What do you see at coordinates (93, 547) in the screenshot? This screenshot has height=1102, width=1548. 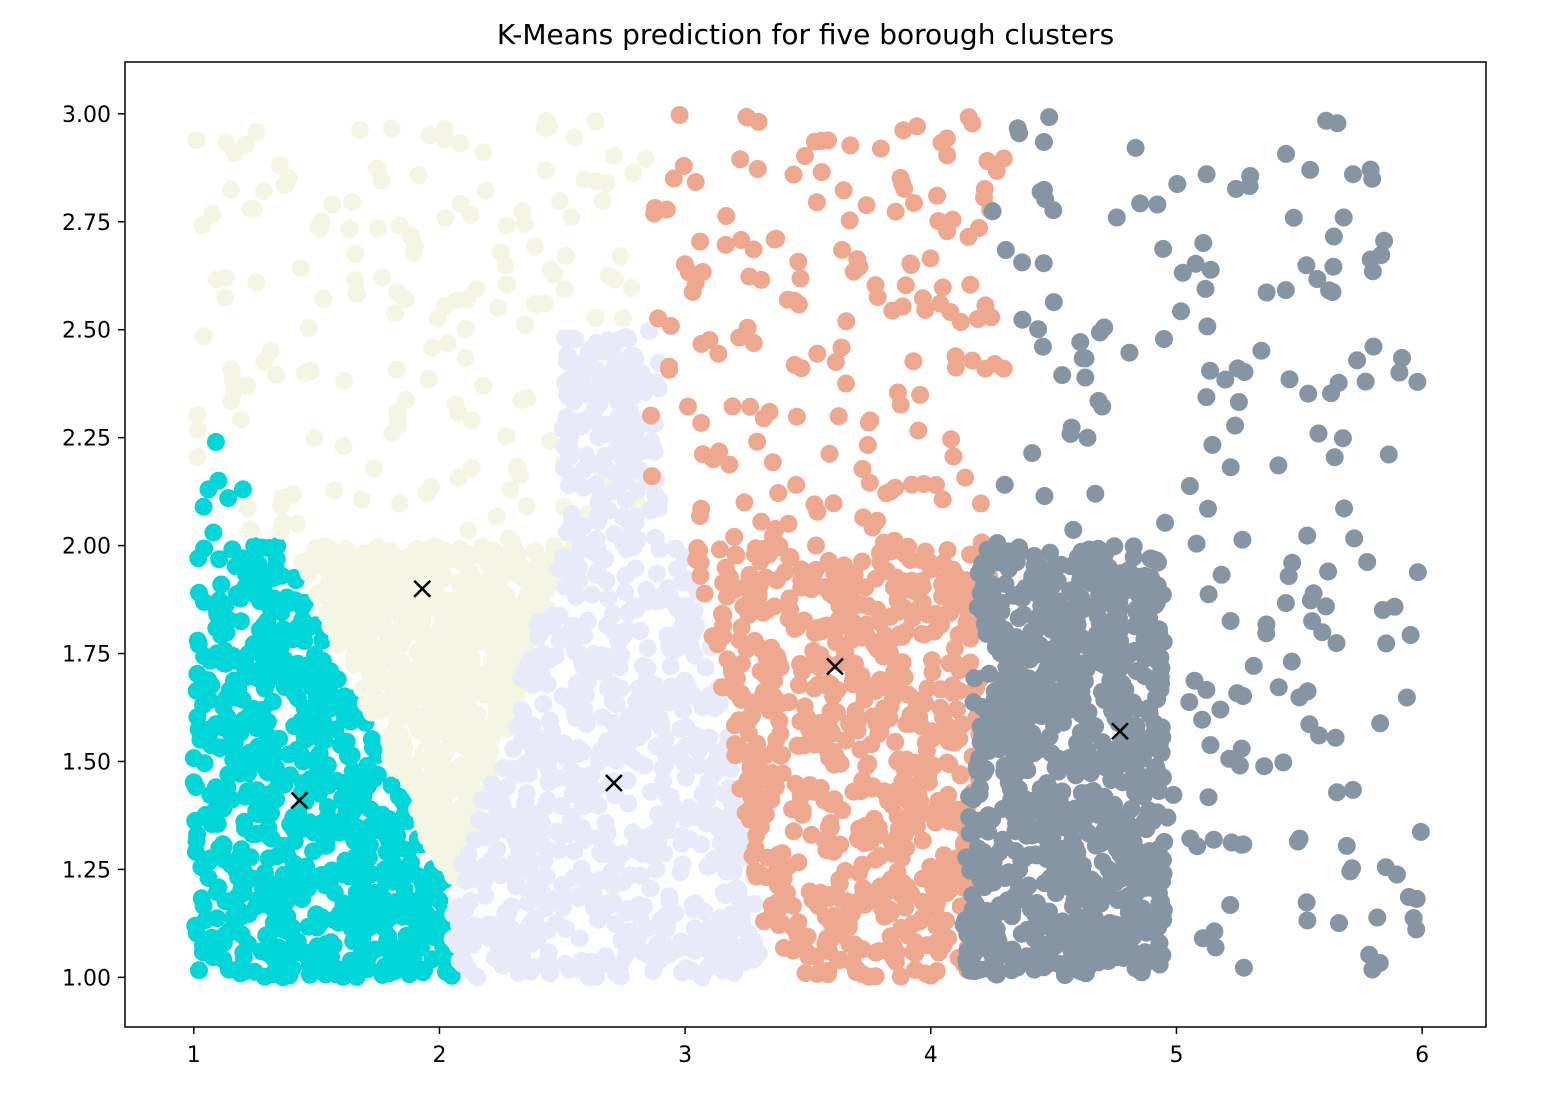 I see `y-axis: 1.00 1.25 1.50 1.75 2.00 2.25 2.50 2.75 3.00` at bounding box center [93, 547].